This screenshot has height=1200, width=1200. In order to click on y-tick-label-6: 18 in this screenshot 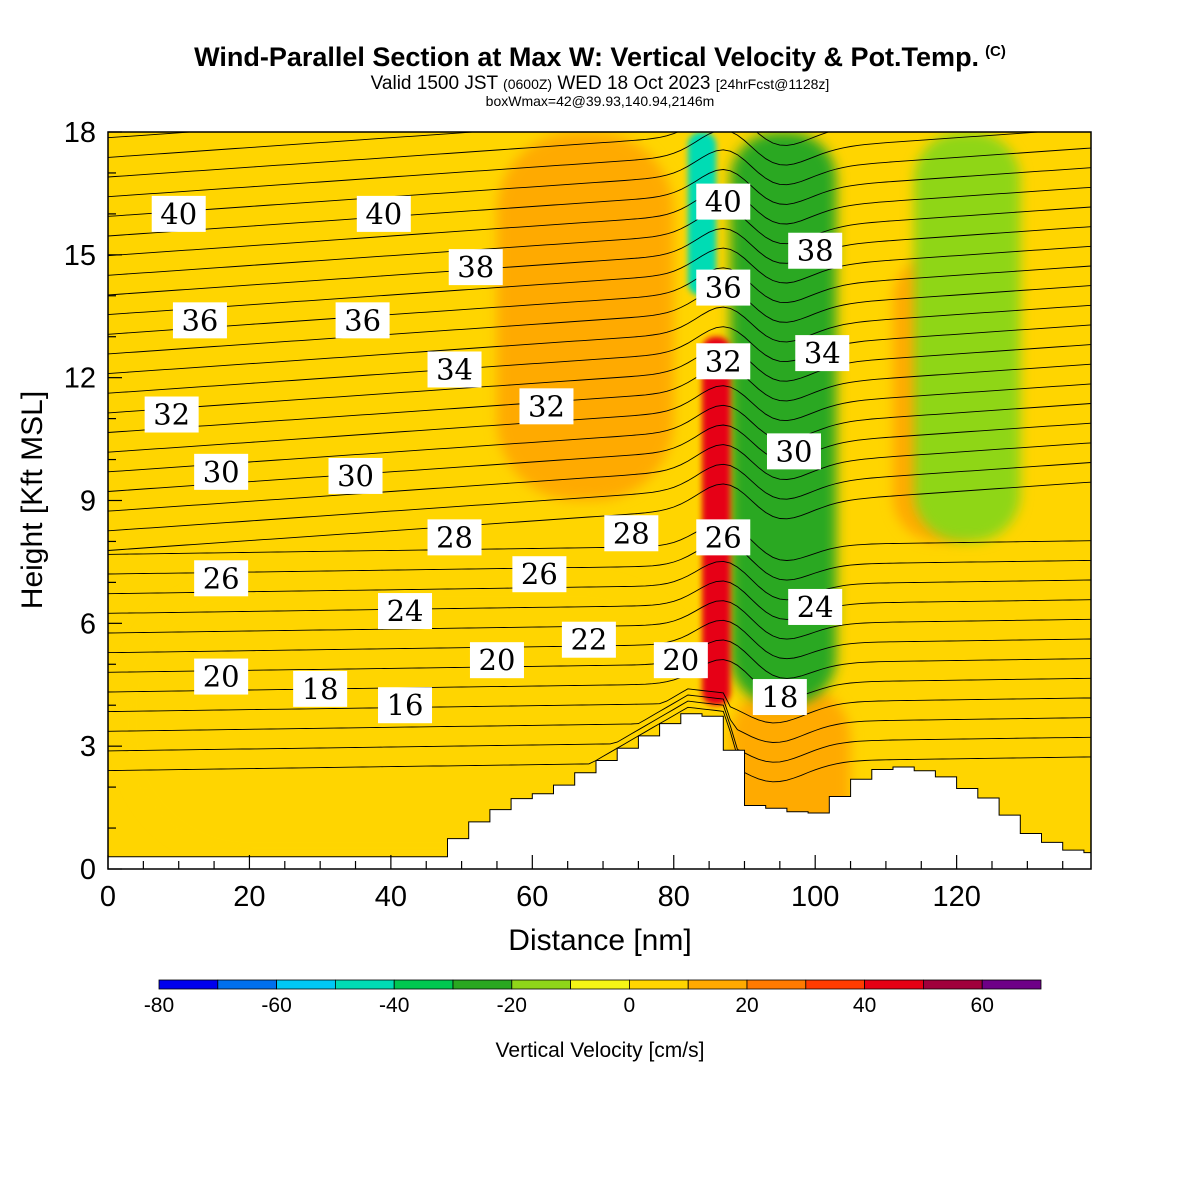, I will do `click(80, 133)`.